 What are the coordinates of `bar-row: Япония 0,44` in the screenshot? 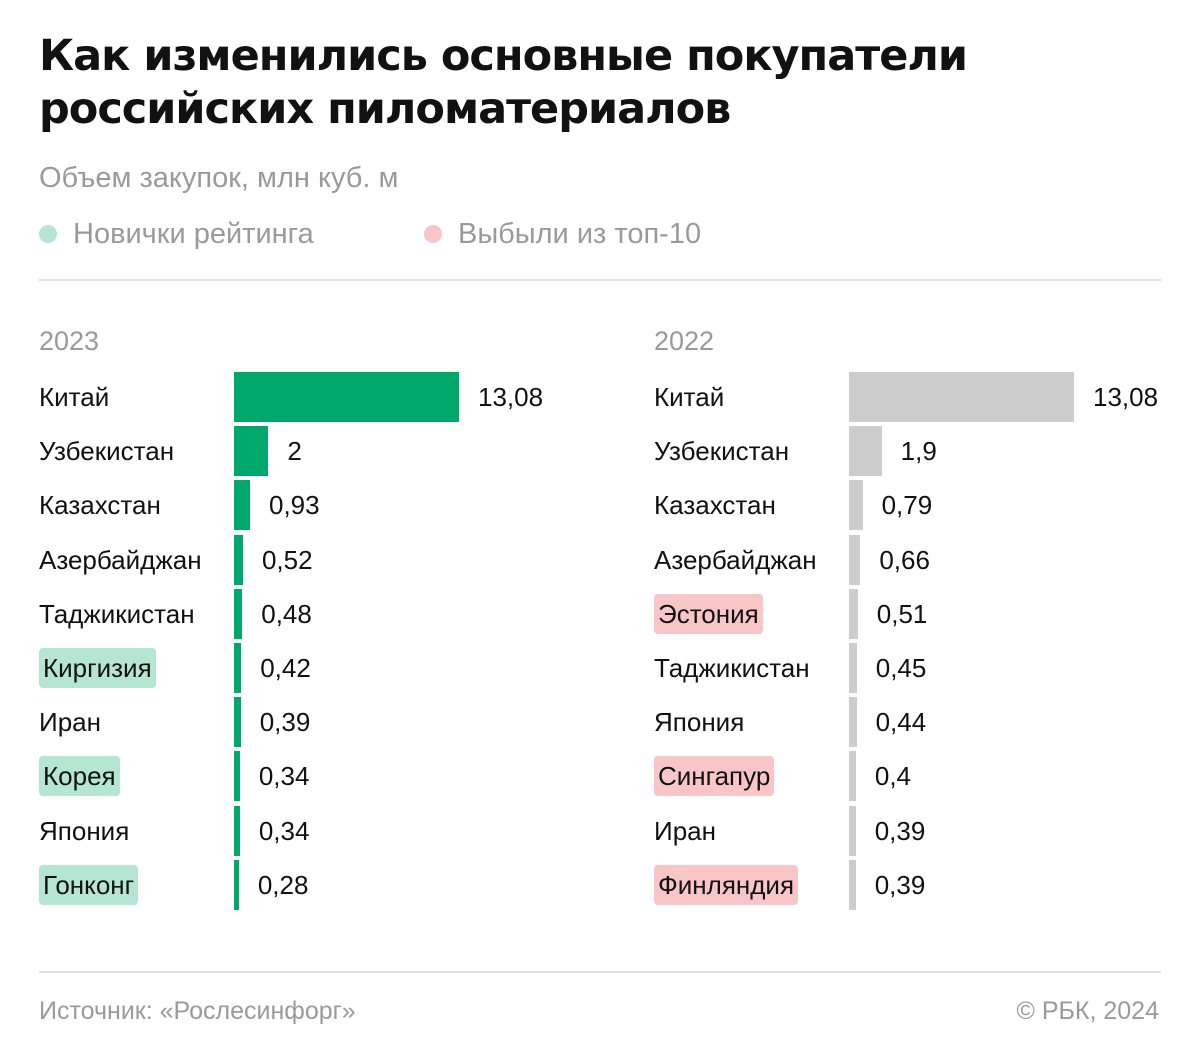 It's located at (927, 722).